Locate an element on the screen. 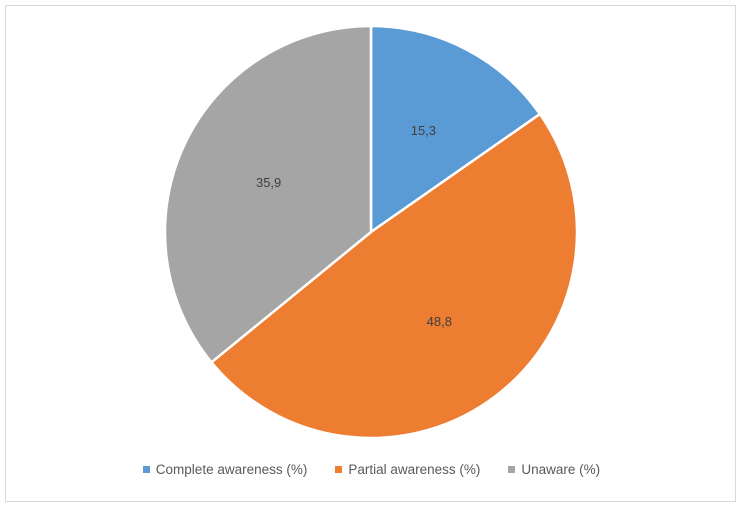  data-label-partial: 48,8 is located at coordinates (439, 321).